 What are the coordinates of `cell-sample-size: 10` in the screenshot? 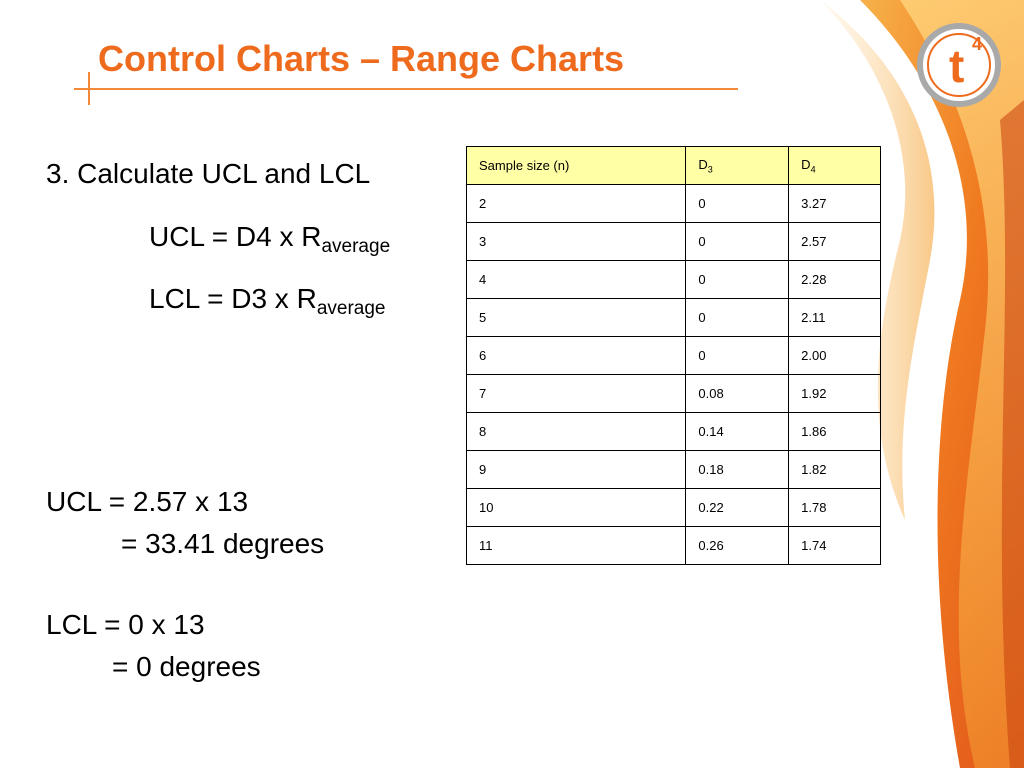 It's located at (576, 507).